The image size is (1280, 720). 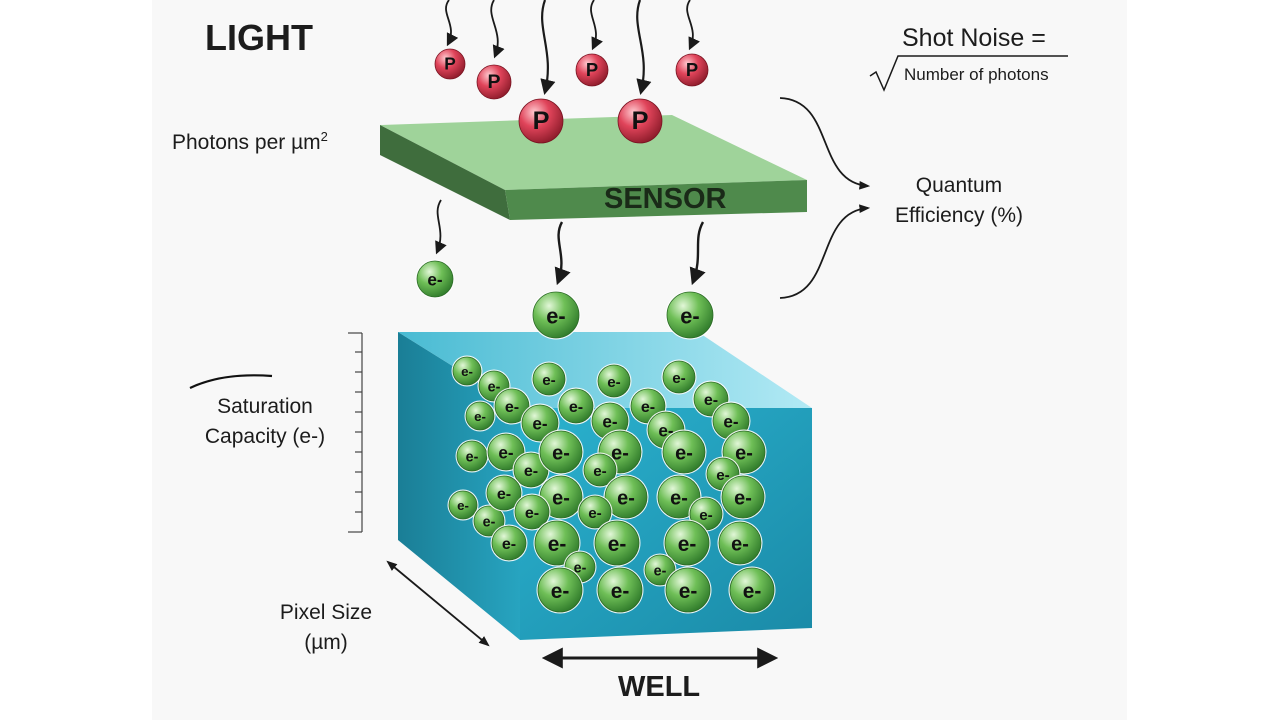 I want to click on shot-noise-denominator: Number of photons, so click(x=976, y=74).